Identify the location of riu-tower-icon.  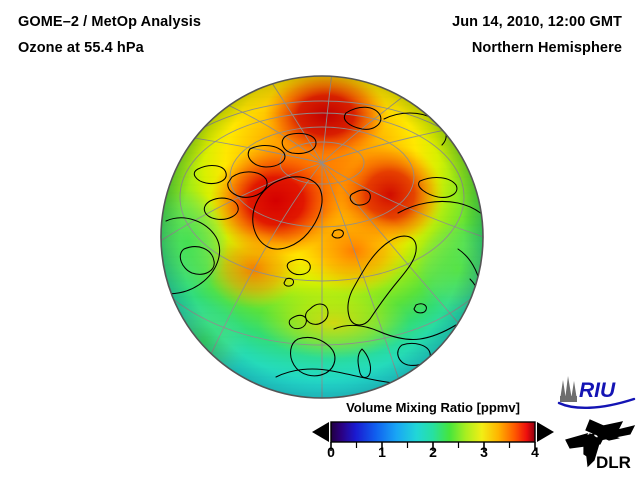
(568, 389).